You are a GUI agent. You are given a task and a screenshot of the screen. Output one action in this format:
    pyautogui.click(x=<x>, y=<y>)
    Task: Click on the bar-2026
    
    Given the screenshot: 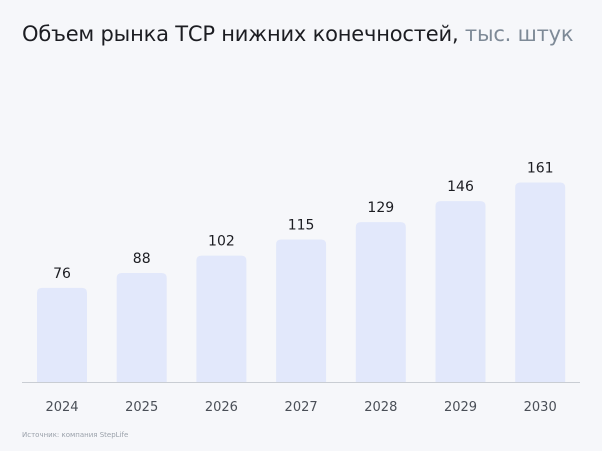 What is the action you would take?
    pyautogui.click(x=221, y=318)
    